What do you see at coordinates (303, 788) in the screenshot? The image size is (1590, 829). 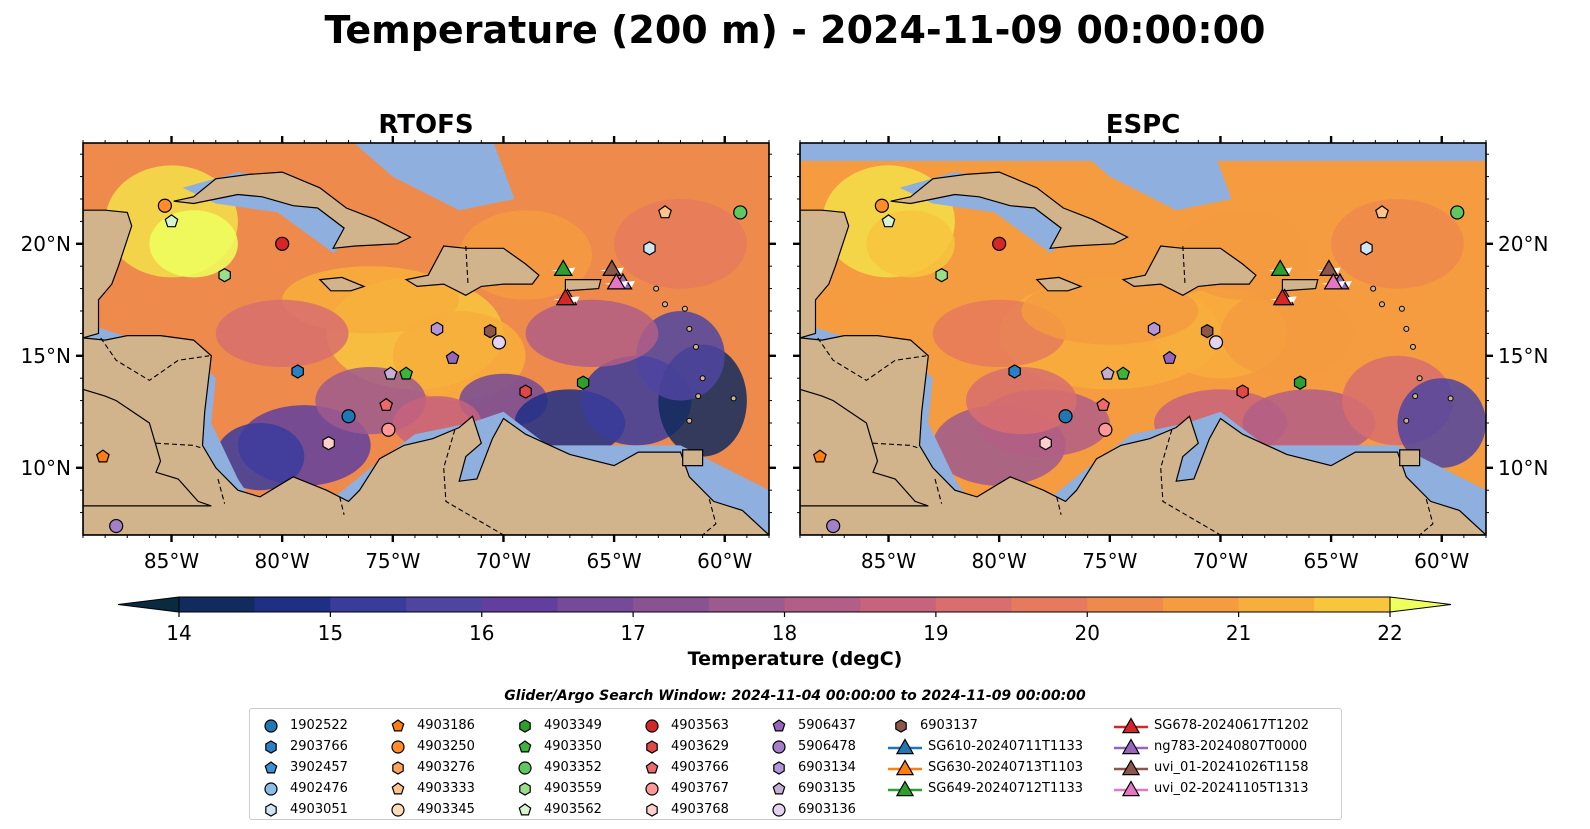 I see `legend-item: 4902476` at bounding box center [303, 788].